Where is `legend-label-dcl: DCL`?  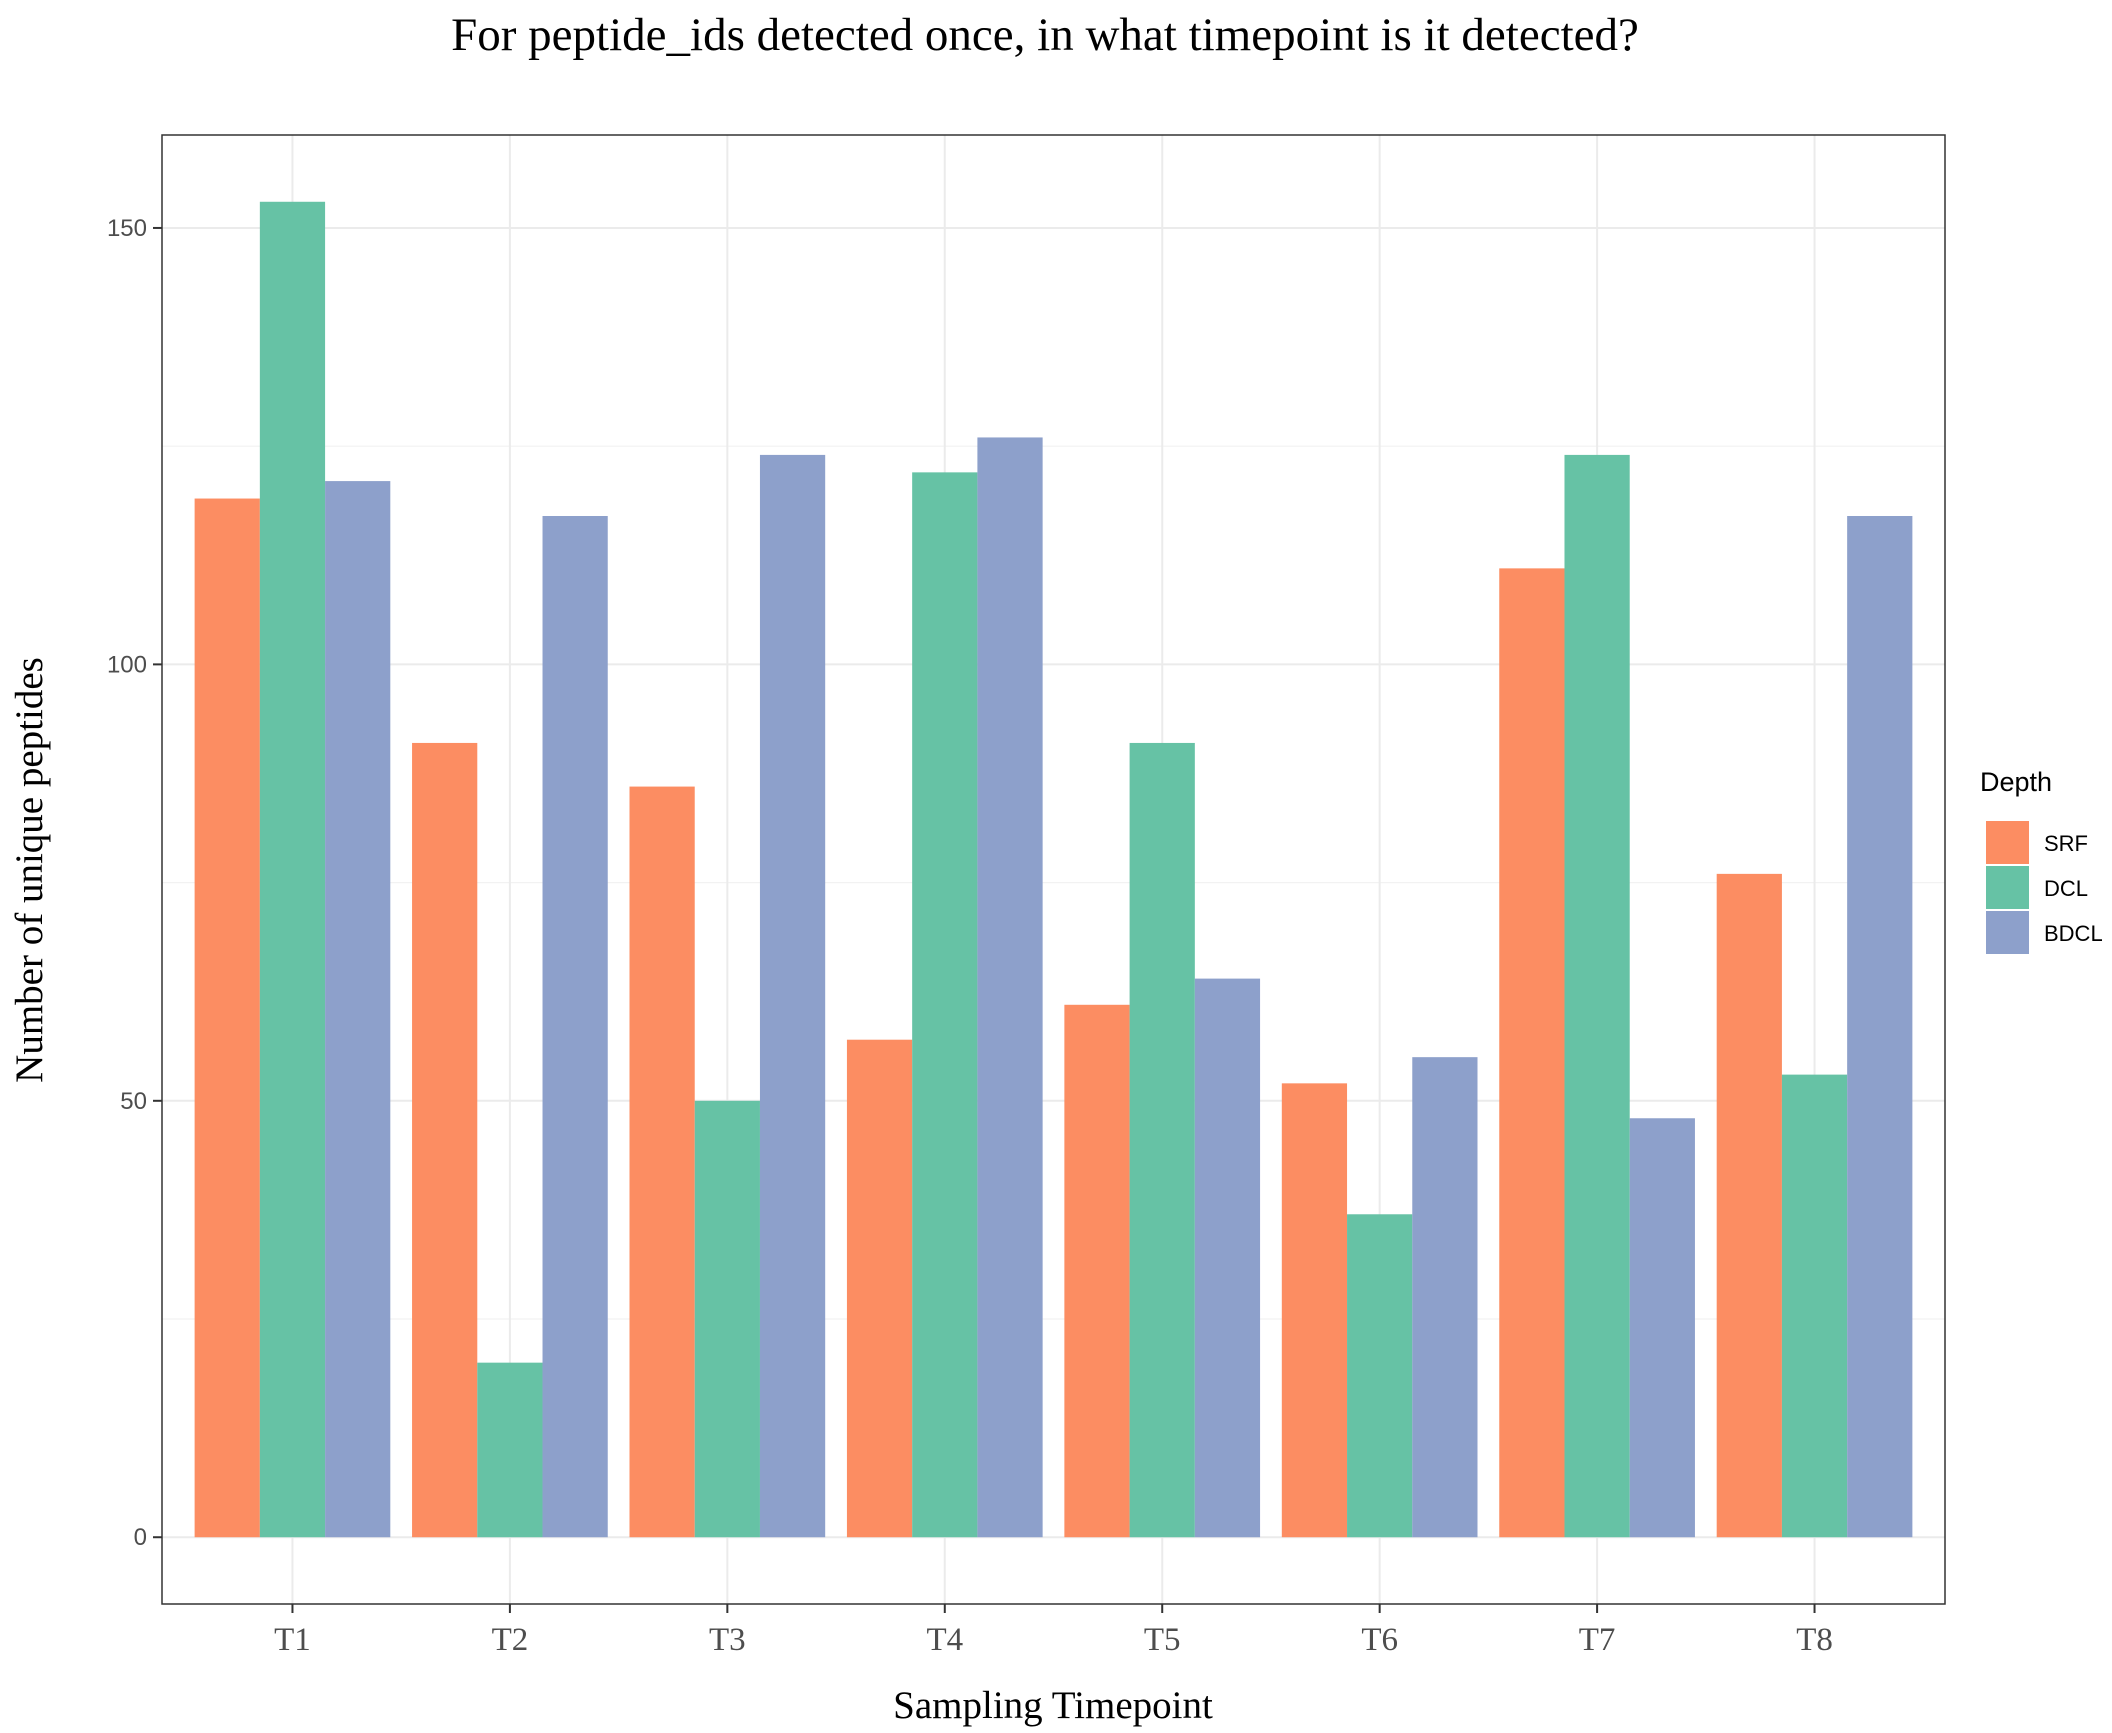
legend-label-dcl: DCL is located at coordinates (2066, 888).